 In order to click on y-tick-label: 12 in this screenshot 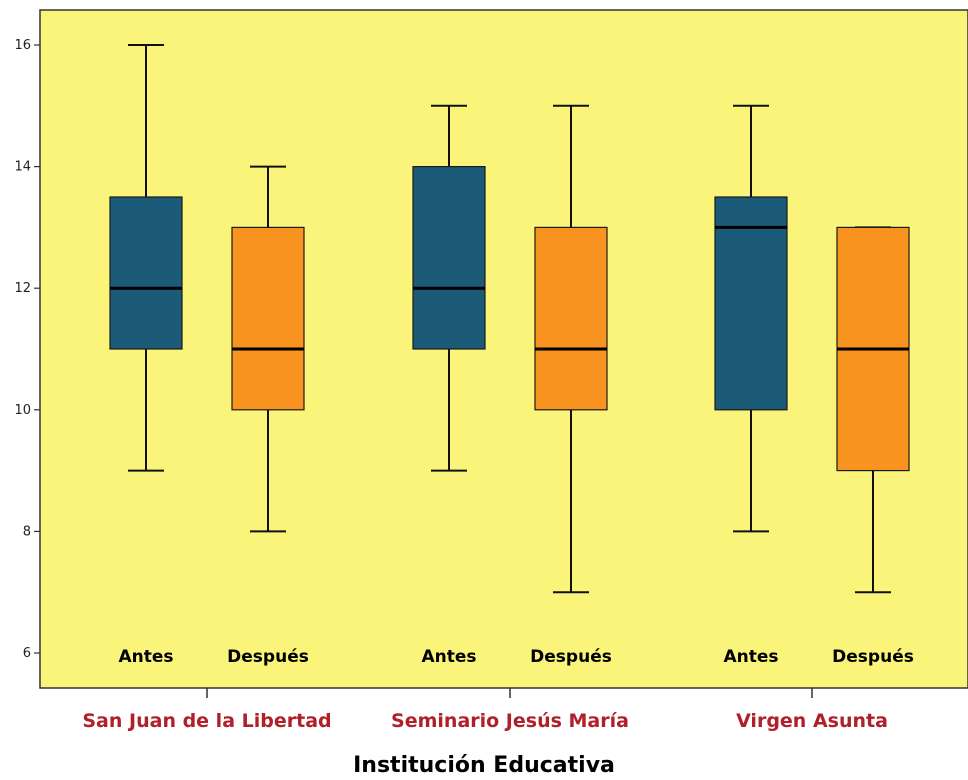, I will do `click(22, 288)`.